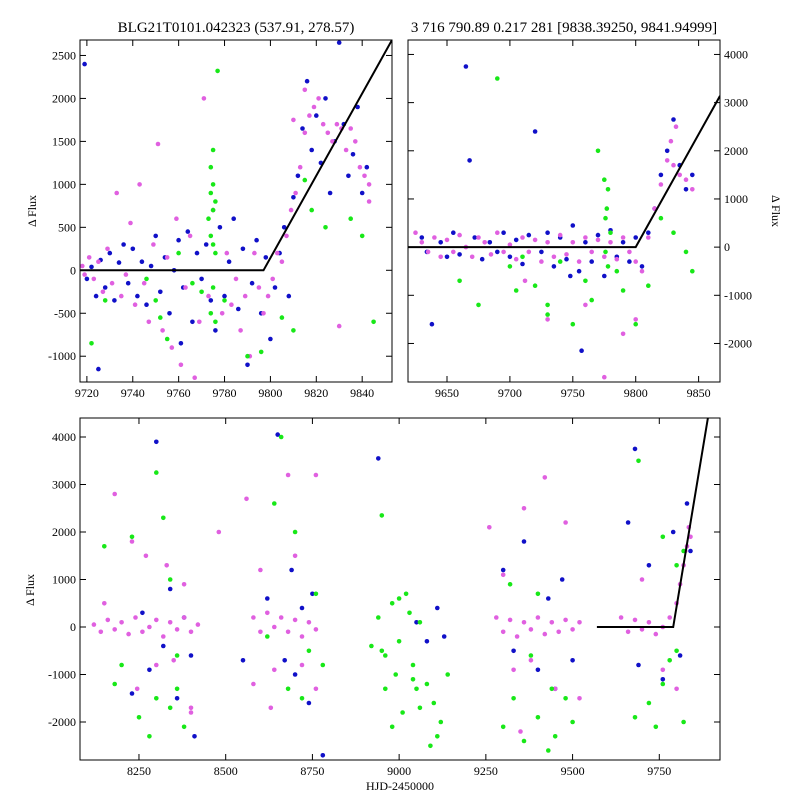  Describe the element at coordinates (736, 151) in the screenshot. I see `y-tick-label: 2000` at that location.